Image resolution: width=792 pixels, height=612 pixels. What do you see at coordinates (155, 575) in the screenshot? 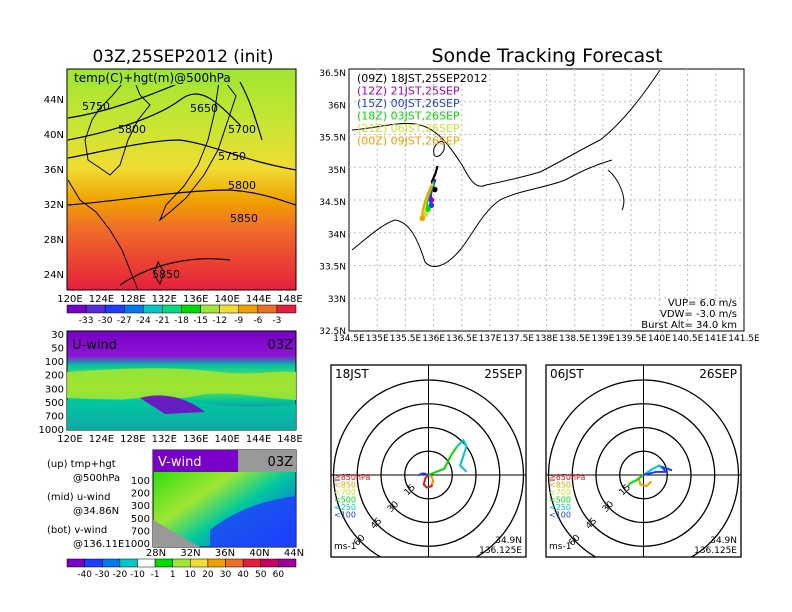
I see `v-colorbar-tick: -1` at bounding box center [155, 575].